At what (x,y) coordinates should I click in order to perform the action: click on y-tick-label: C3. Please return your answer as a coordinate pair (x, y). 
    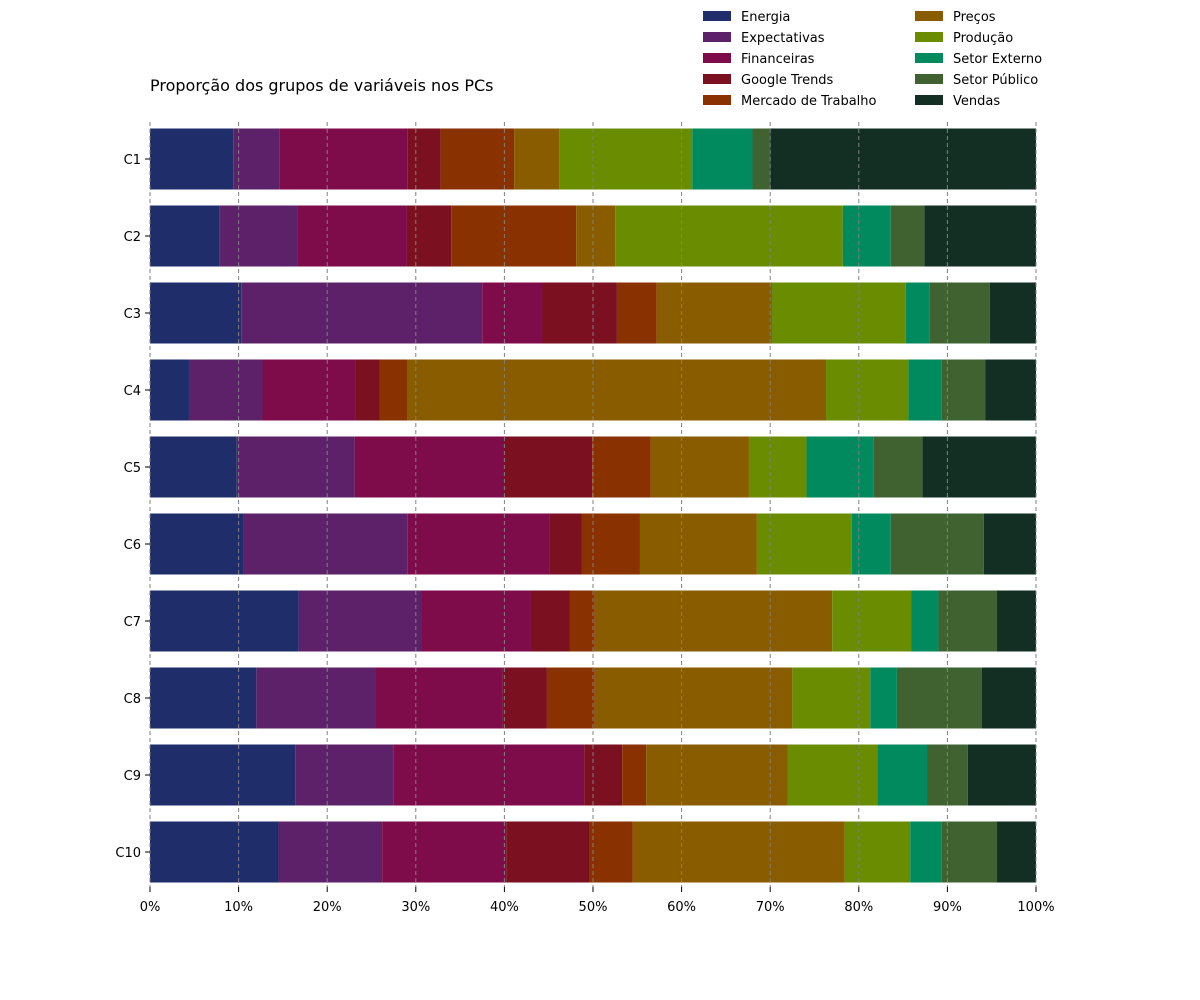
    Looking at the image, I should click on (132, 314).